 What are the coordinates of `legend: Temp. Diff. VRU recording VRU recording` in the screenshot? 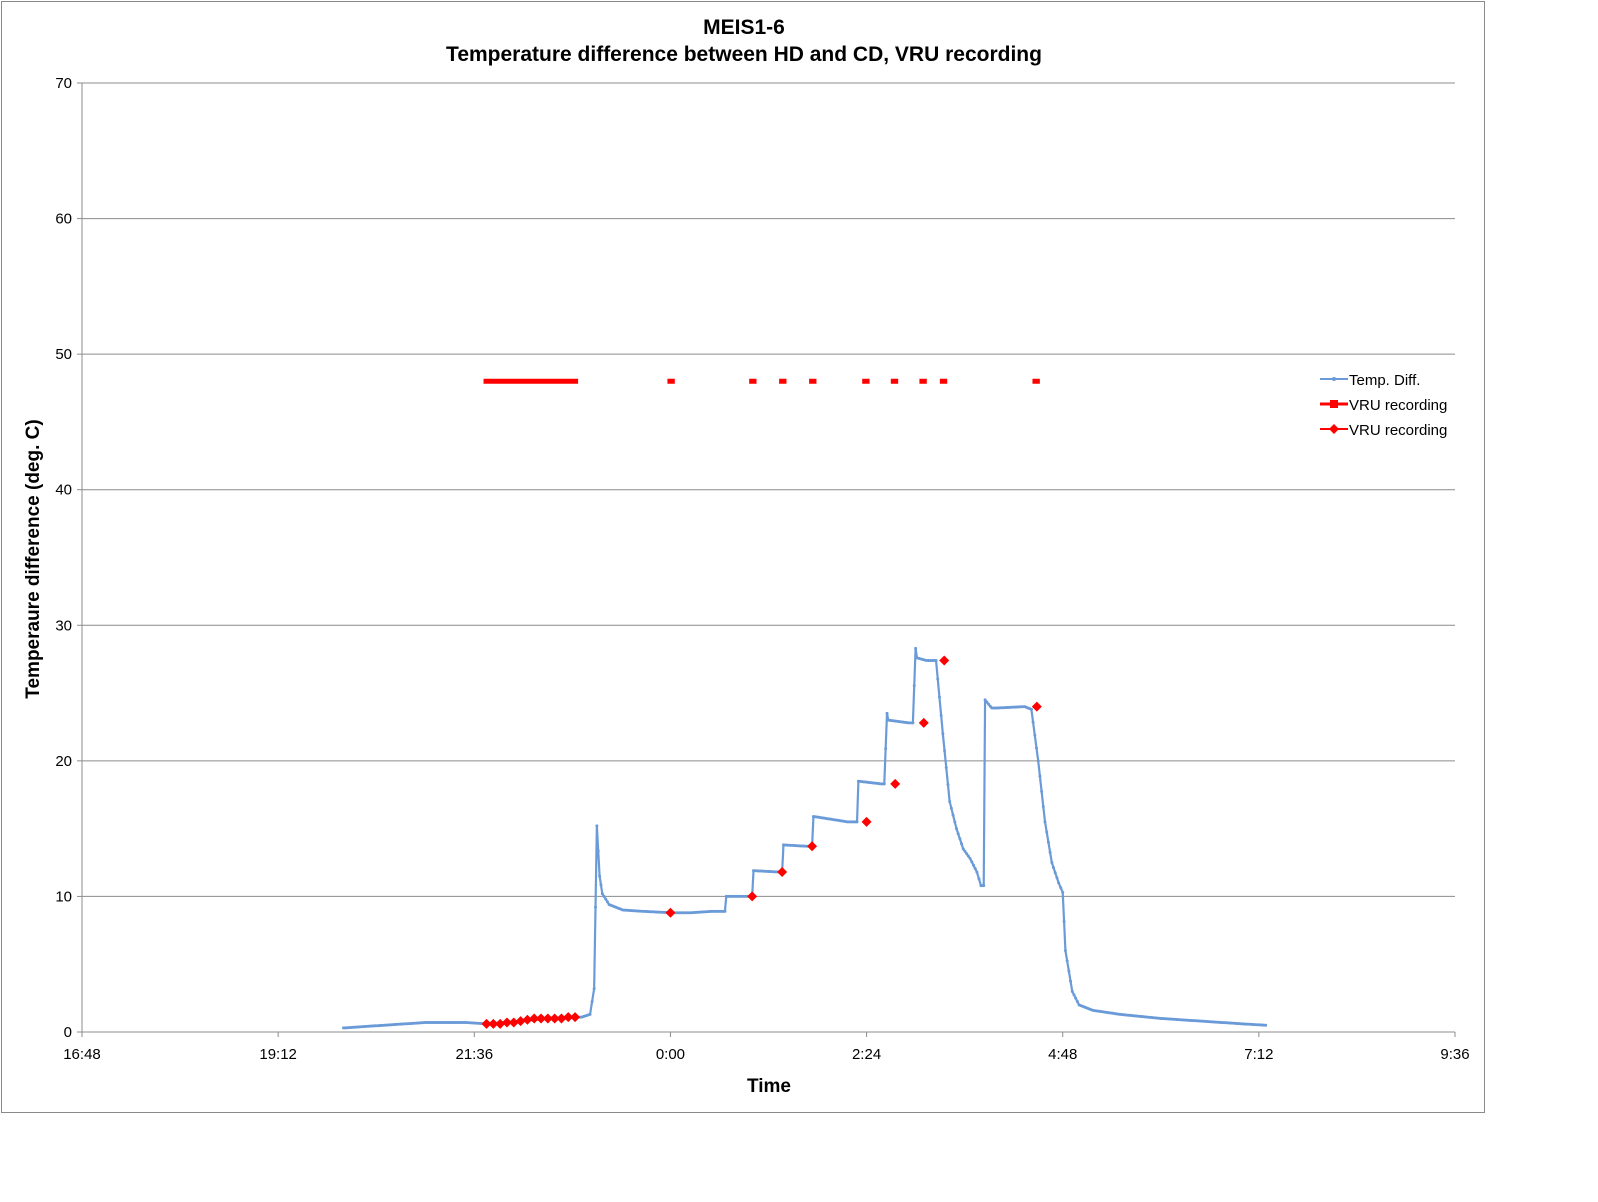 It's located at (1383, 405).